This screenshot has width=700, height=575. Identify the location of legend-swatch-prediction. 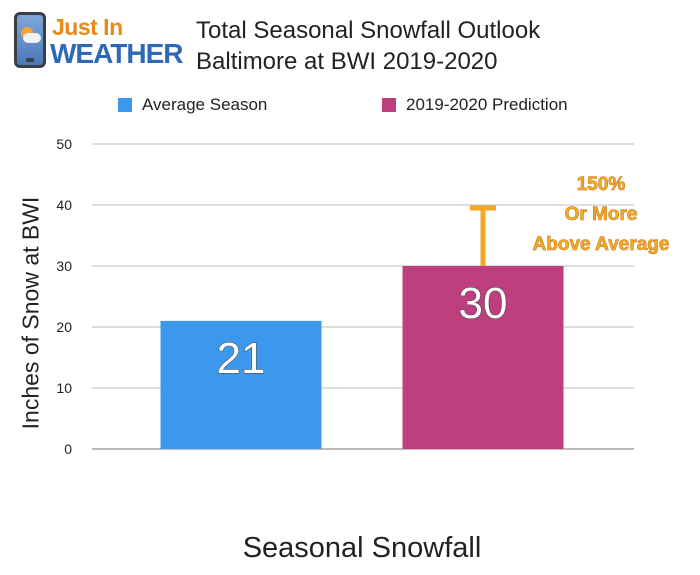
(389, 105).